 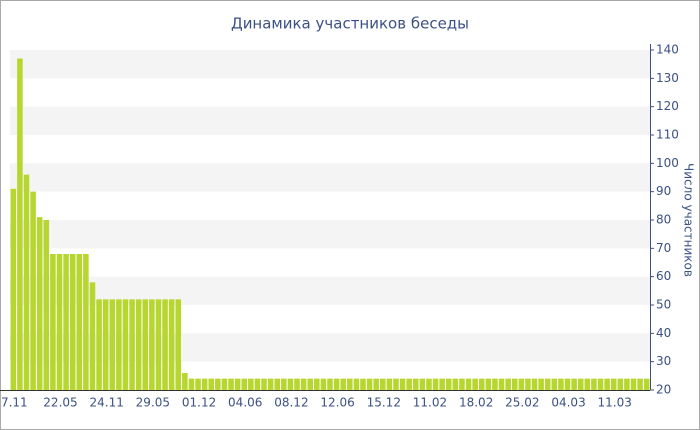 What do you see at coordinates (667, 163) in the screenshot?
I see `y-tick-label: 100` at bounding box center [667, 163].